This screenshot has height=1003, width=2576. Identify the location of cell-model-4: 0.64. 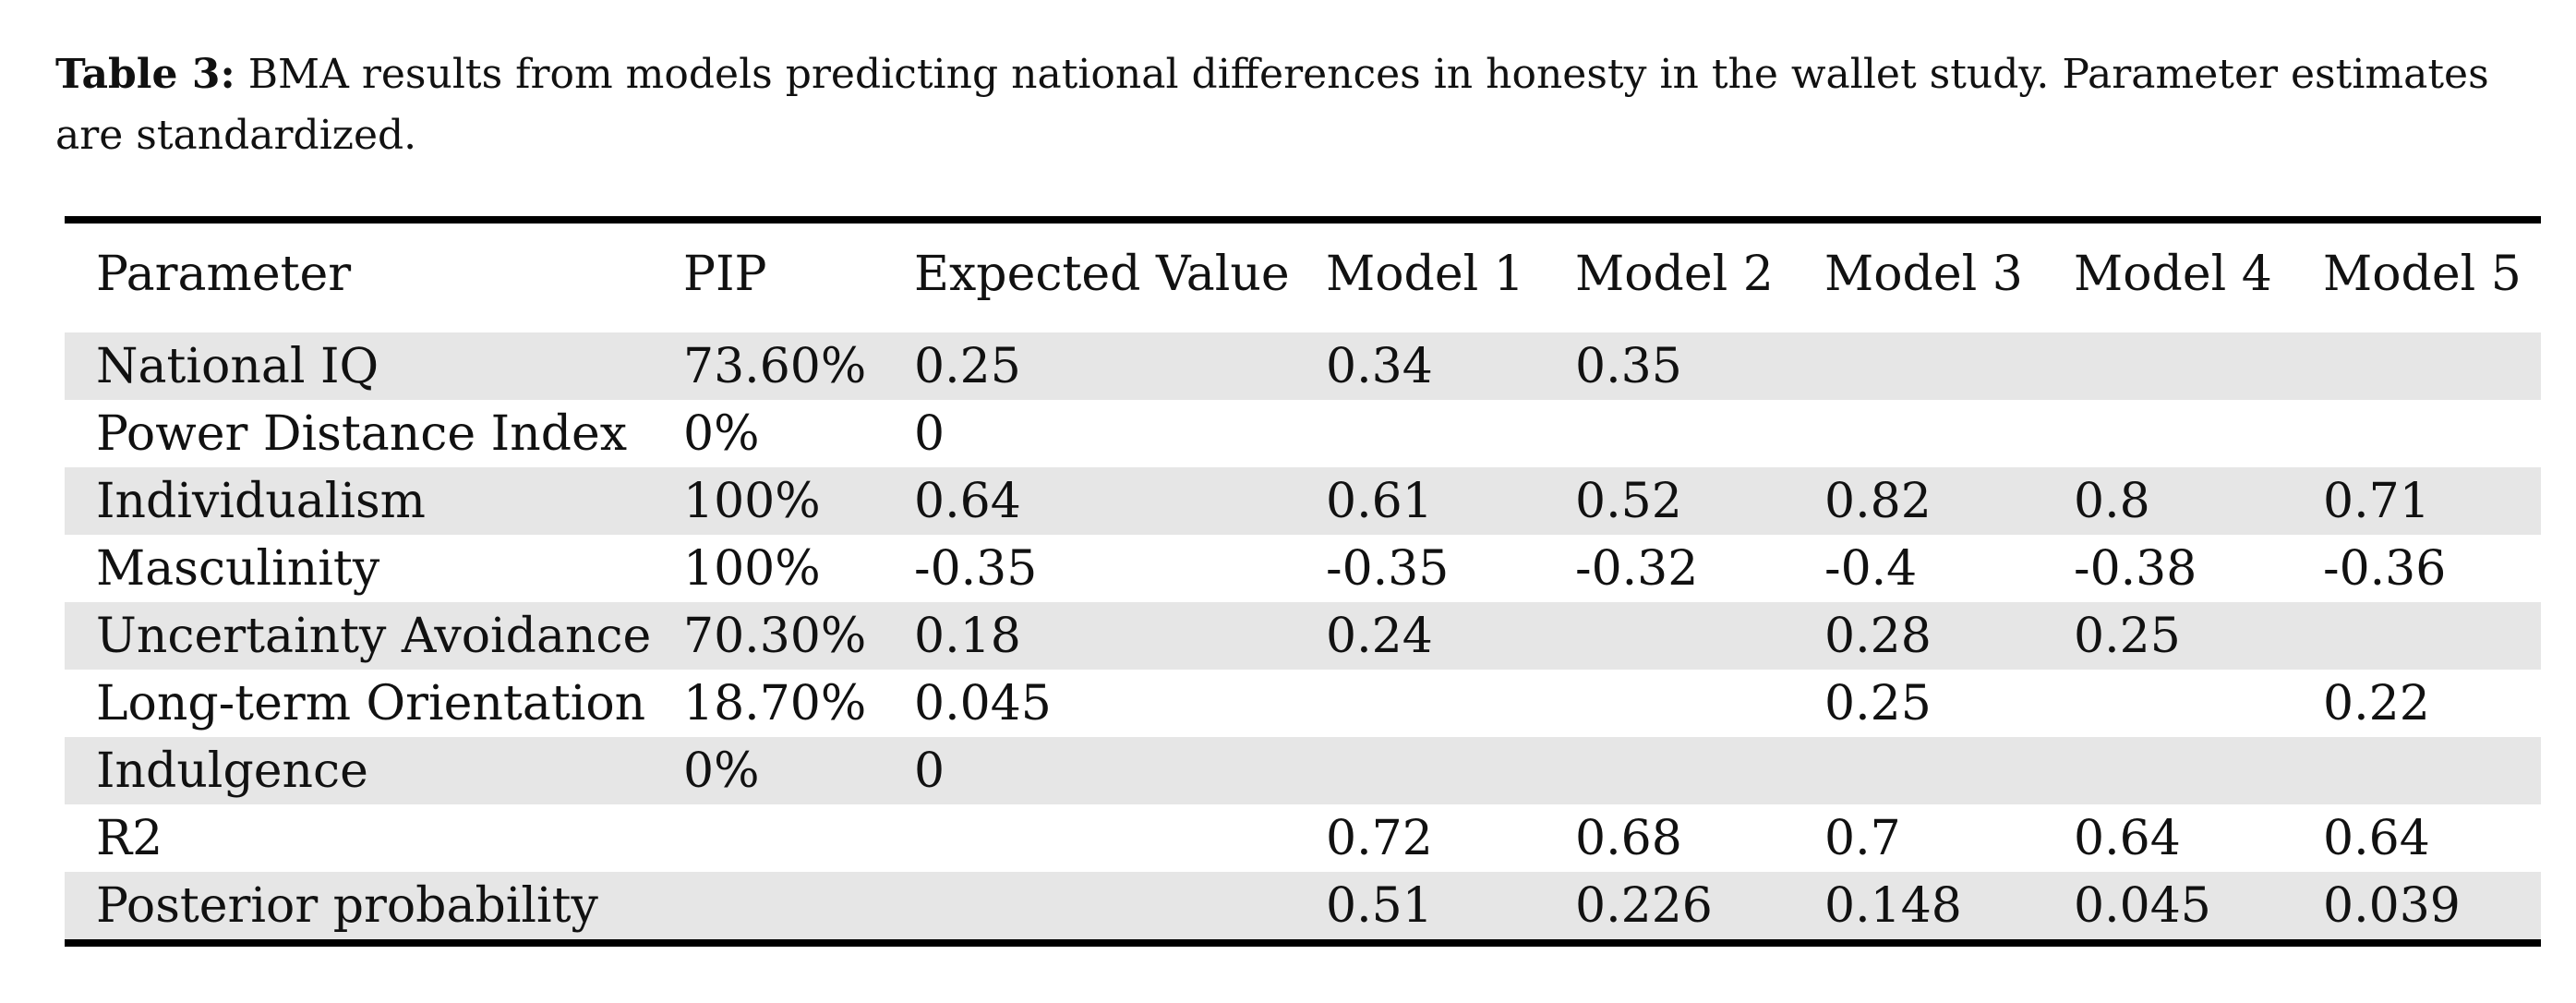
(2127, 838).